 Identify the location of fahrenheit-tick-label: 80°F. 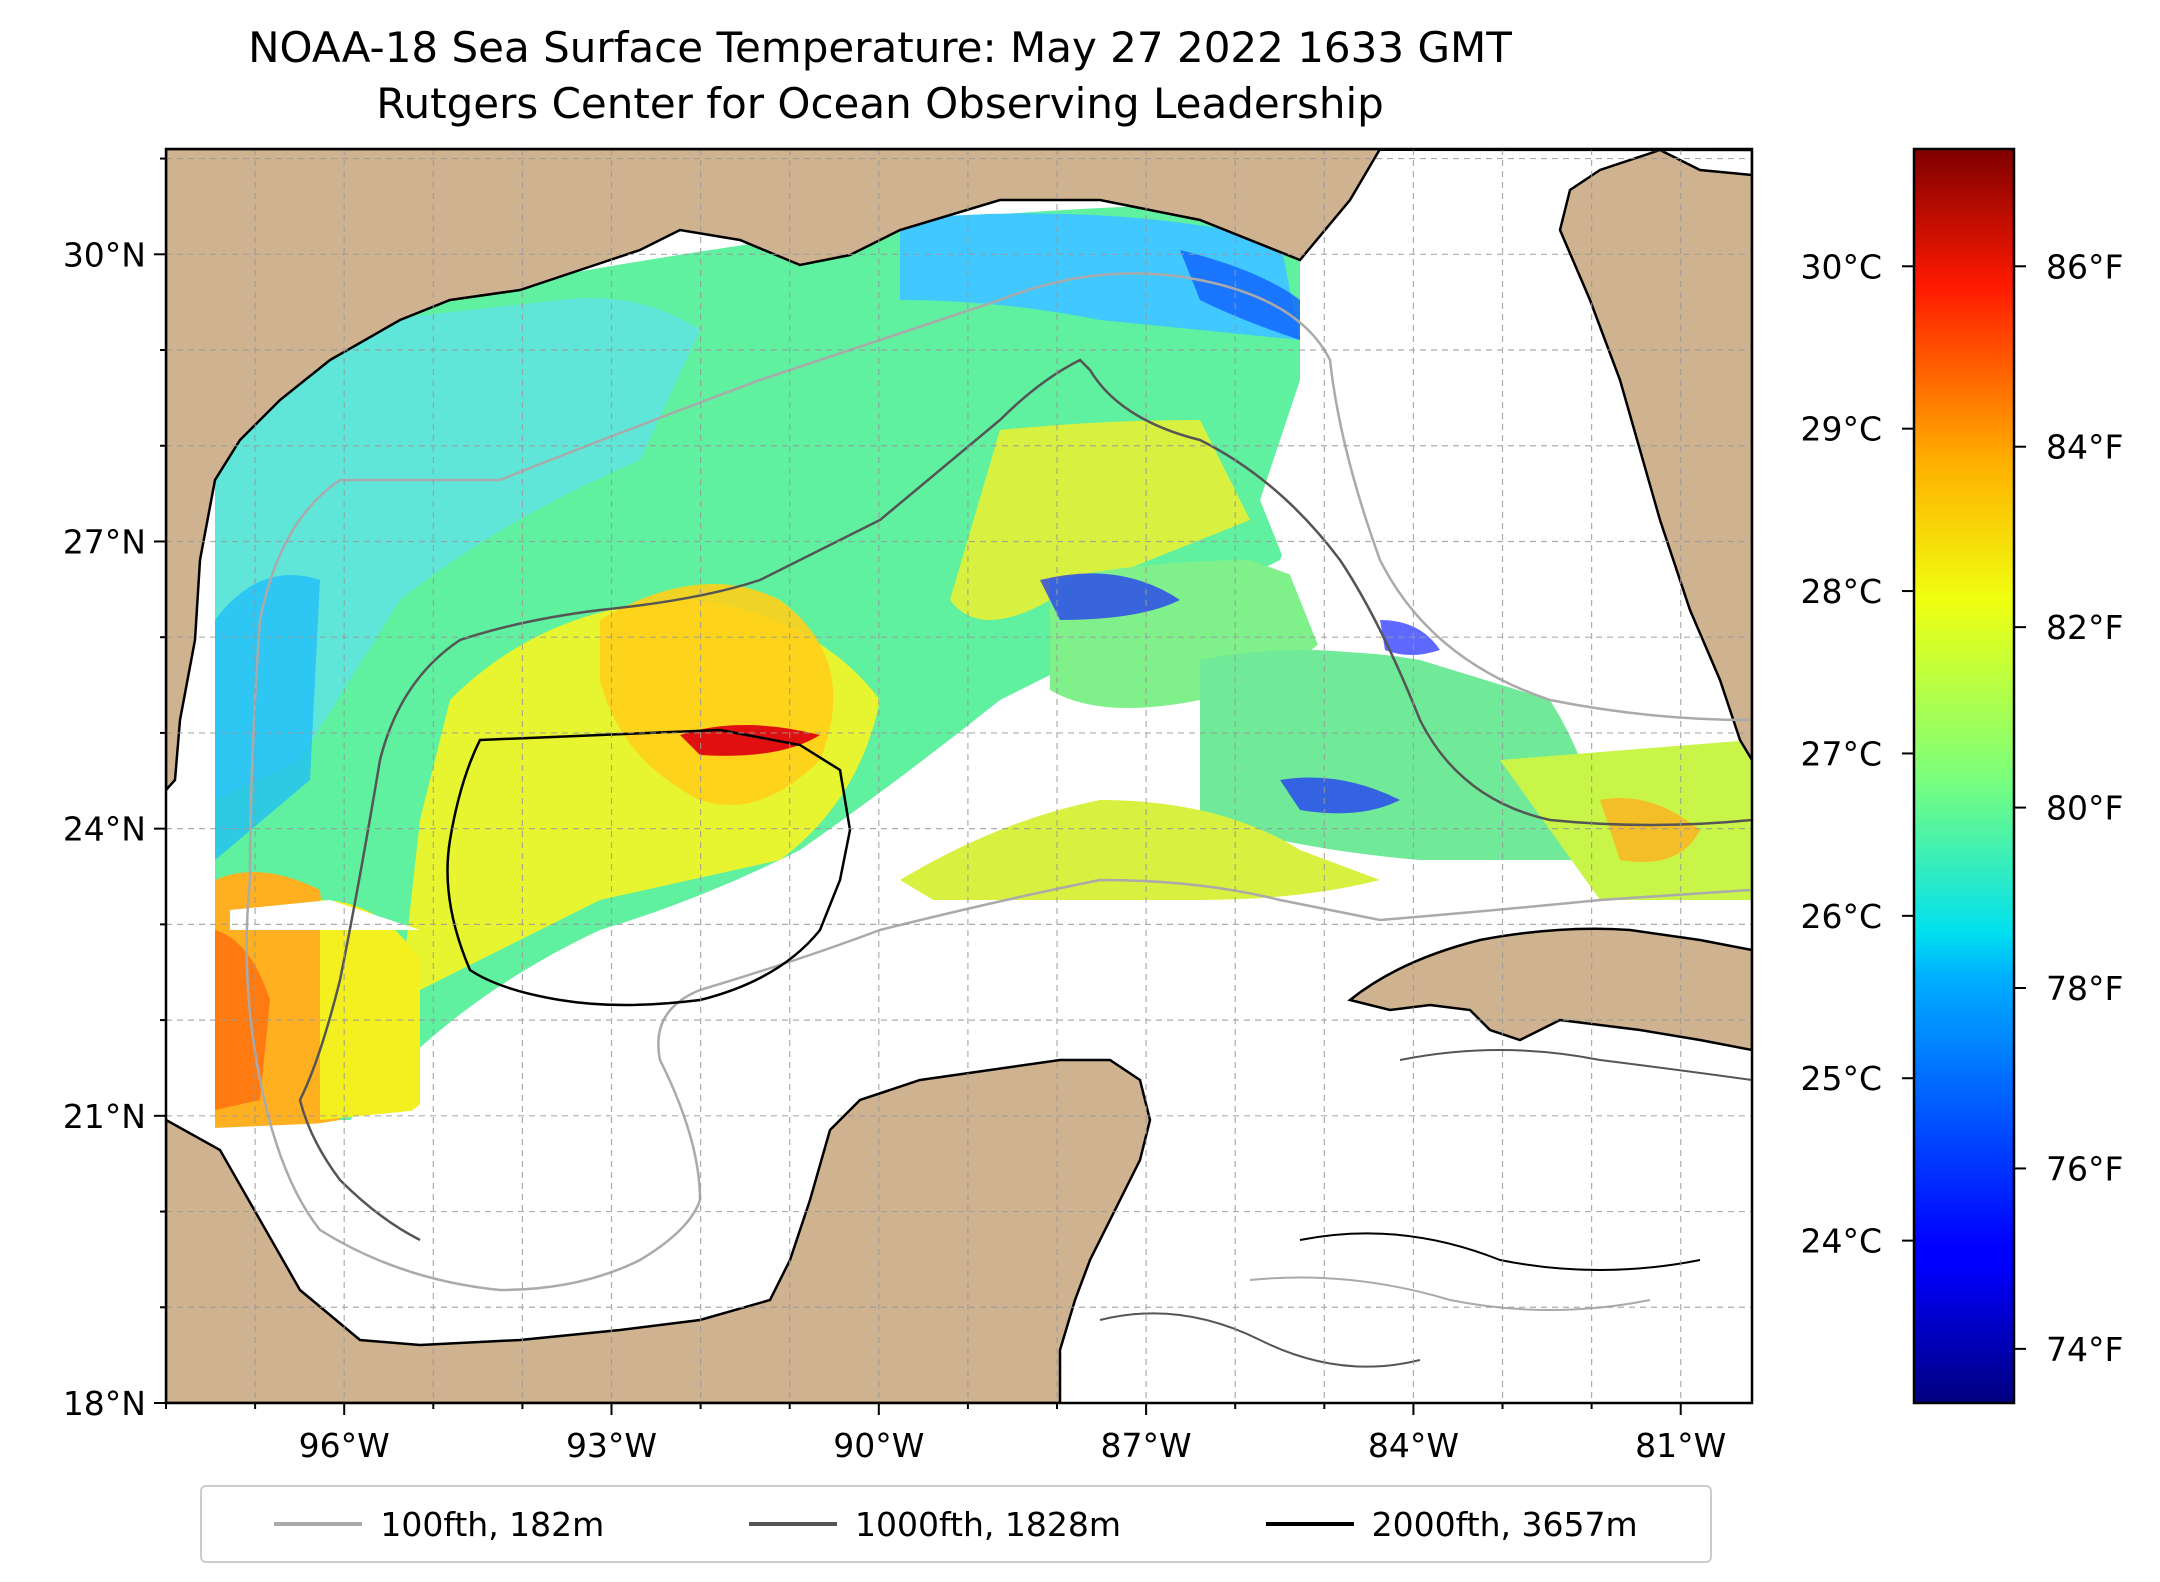
(2084, 808).